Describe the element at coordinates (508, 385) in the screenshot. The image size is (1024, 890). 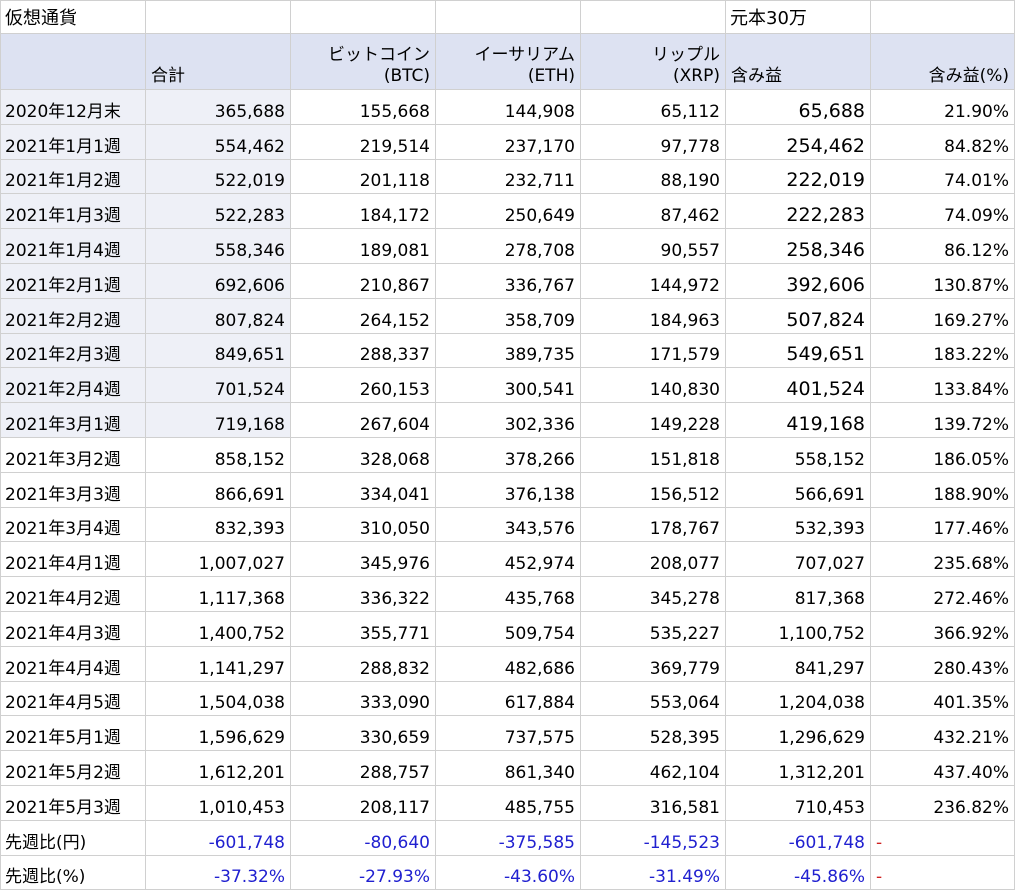
I see `eth-cell: 300,541` at that location.